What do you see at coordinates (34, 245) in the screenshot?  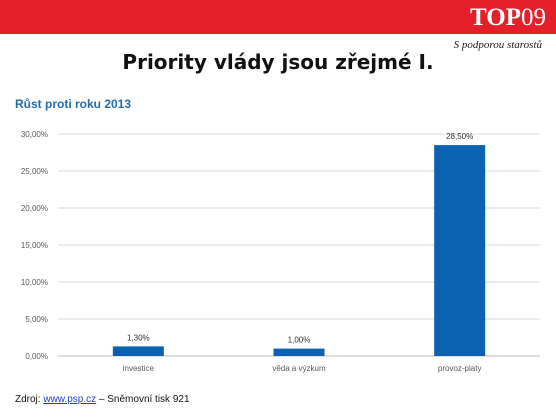 I see `y-tick-label: 15,00%` at bounding box center [34, 245].